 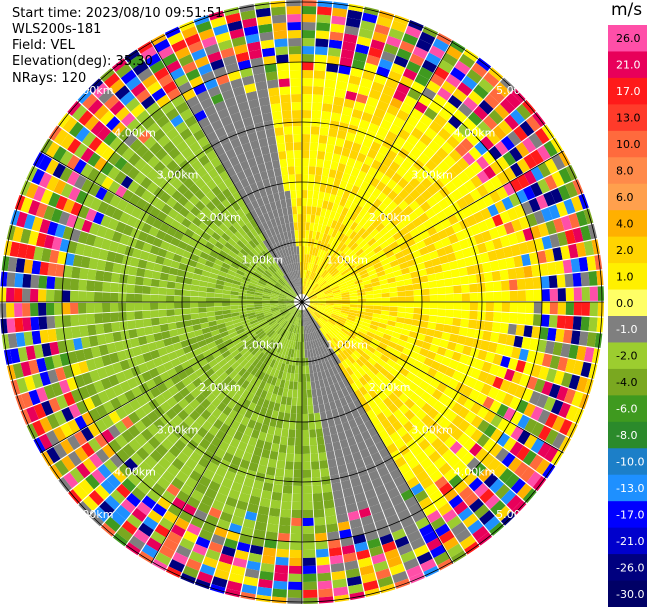 I want to click on azimuth-spoke, so click(x=432, y=377).